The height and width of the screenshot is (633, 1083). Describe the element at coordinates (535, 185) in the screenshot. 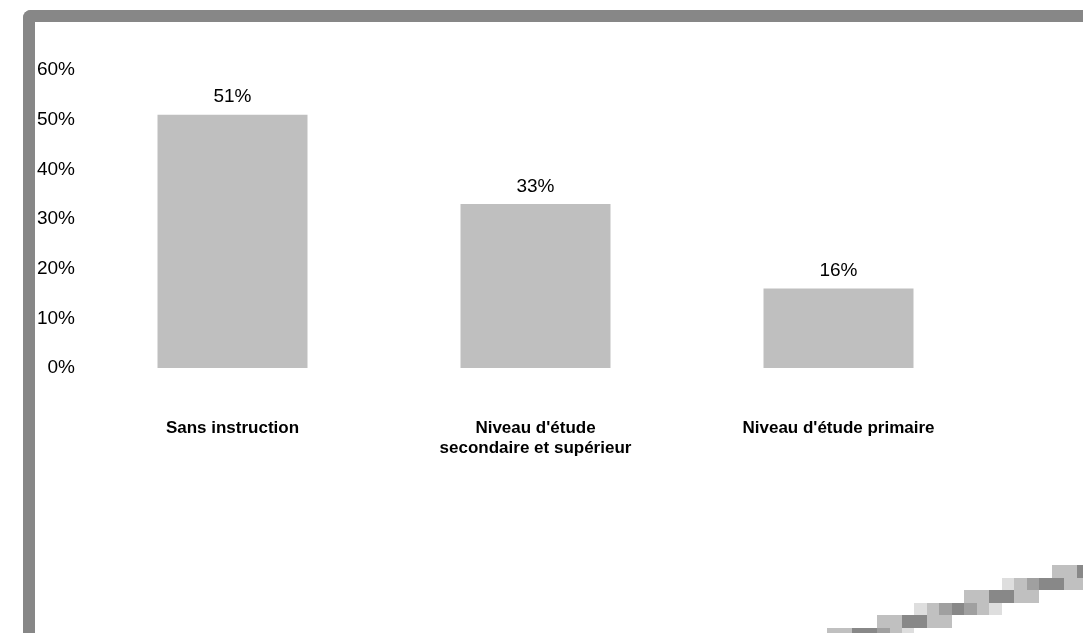

I see `data-label: 33%` at that location.